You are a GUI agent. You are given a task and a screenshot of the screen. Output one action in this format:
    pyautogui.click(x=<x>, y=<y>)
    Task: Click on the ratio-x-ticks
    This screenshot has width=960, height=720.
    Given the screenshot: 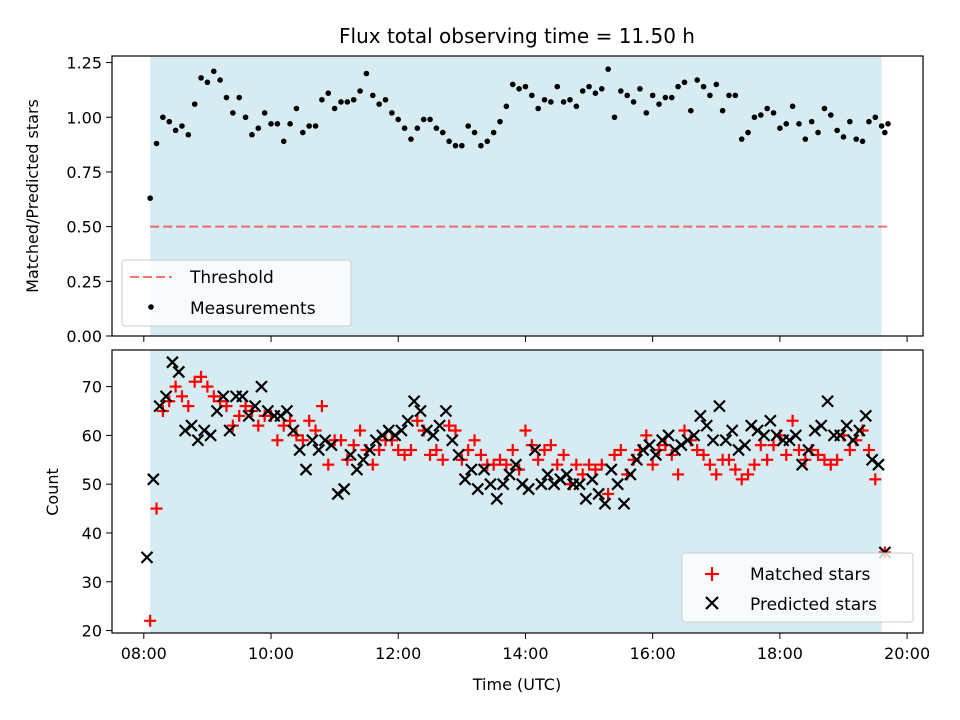 What is the action you would take?
    pyautogui.click(x=525, y=339)
    